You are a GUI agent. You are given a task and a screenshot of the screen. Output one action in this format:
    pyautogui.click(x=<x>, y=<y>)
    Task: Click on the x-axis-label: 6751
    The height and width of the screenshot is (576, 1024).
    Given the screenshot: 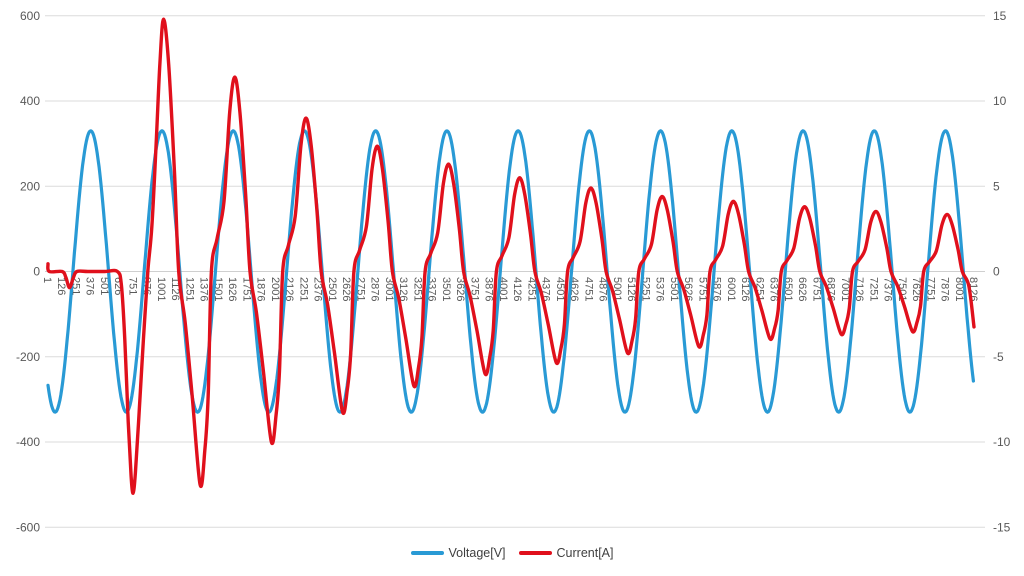 What is the action you would take?
    pyautogui.click(x=816, y=289)
    